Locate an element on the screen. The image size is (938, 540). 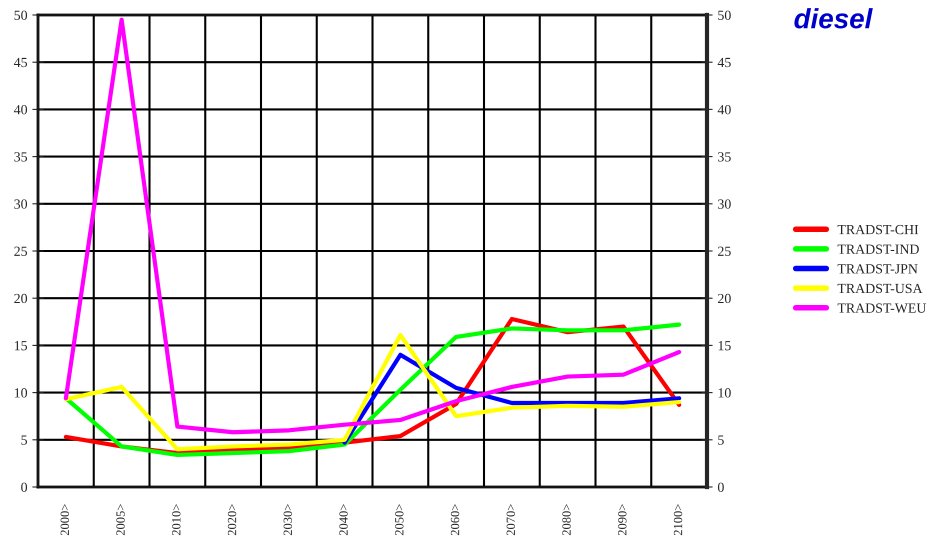
x-tick-label: 2060> is located at coordinates (455, 520).